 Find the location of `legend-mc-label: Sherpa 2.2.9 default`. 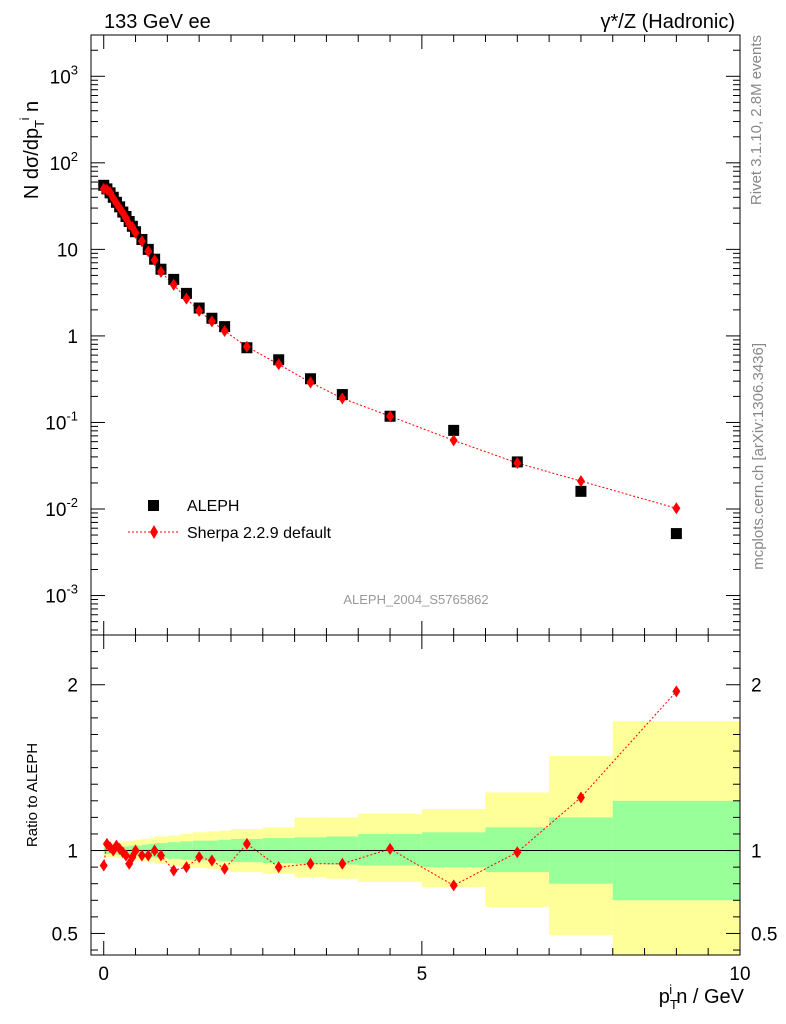

legend-mc-label: Sherpa 2.2.9 default is located at coordinates (259, 533).